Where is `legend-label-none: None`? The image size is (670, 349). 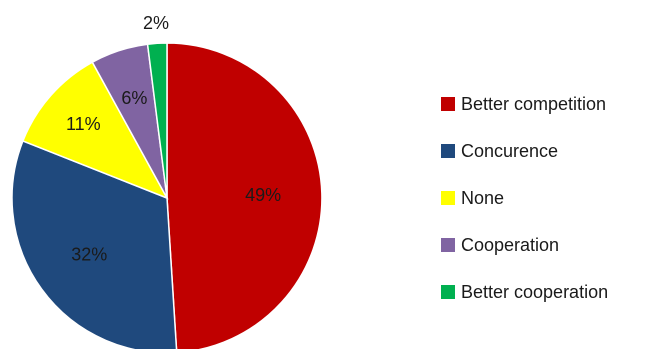 legend-label-none: None is located at coordinates (482, 198).